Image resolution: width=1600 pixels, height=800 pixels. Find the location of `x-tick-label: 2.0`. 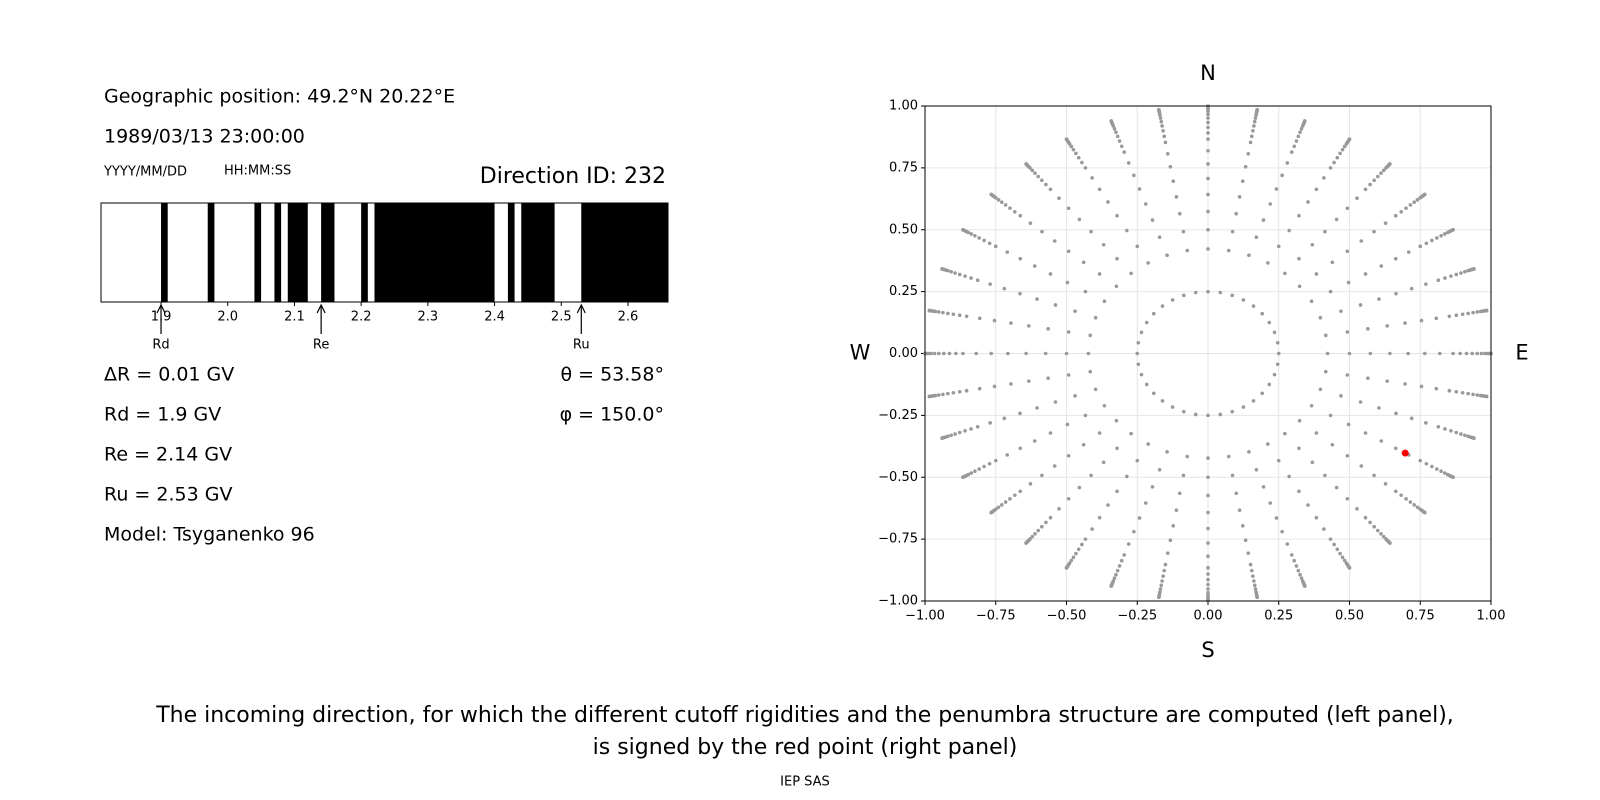

x-tick-label: 2.0 is located at coordinates (227, 317).